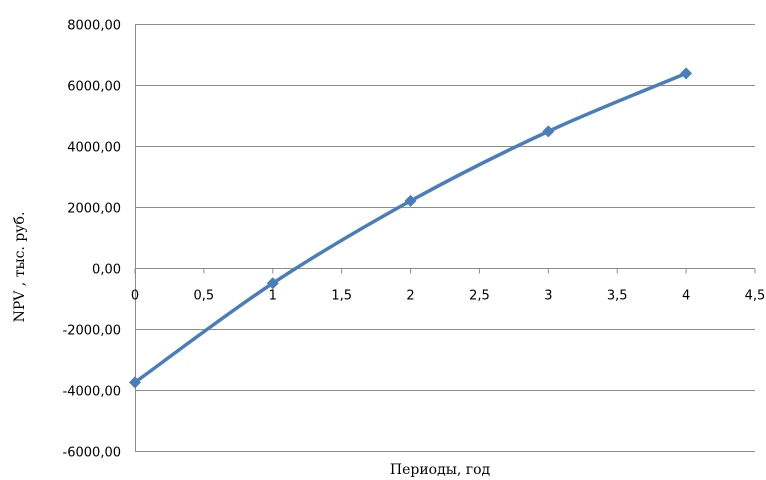 This screenshot has width=766, height=480. I want to click on y-tick-label: 4000,00, so click(94, 148).